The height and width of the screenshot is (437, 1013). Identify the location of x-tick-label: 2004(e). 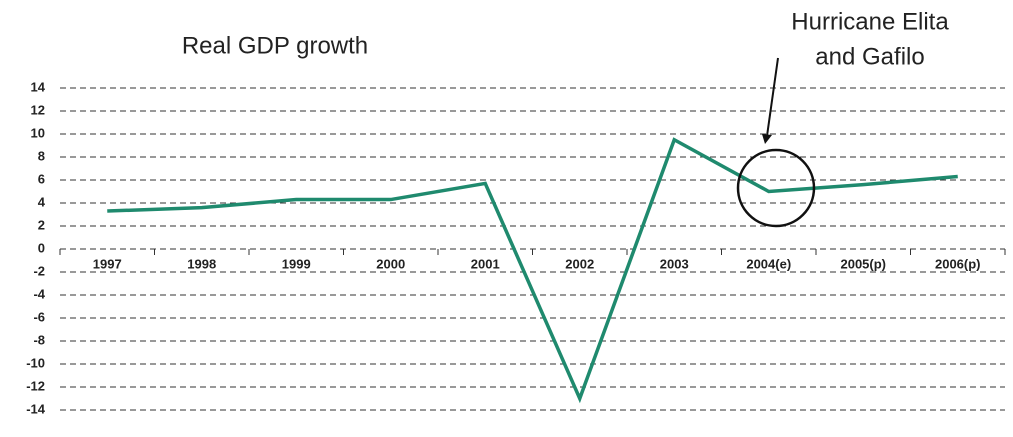
(768, 263).